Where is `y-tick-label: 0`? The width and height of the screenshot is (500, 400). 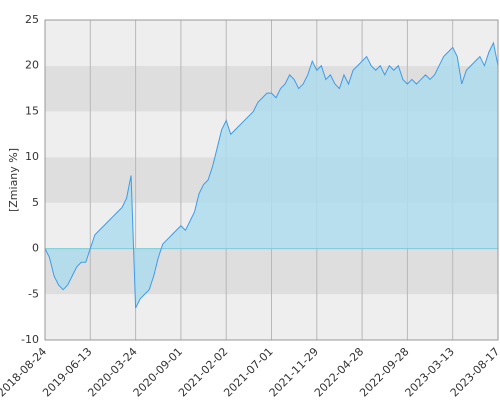 y-tick-label: 0 is located at coordinates (35, 248).